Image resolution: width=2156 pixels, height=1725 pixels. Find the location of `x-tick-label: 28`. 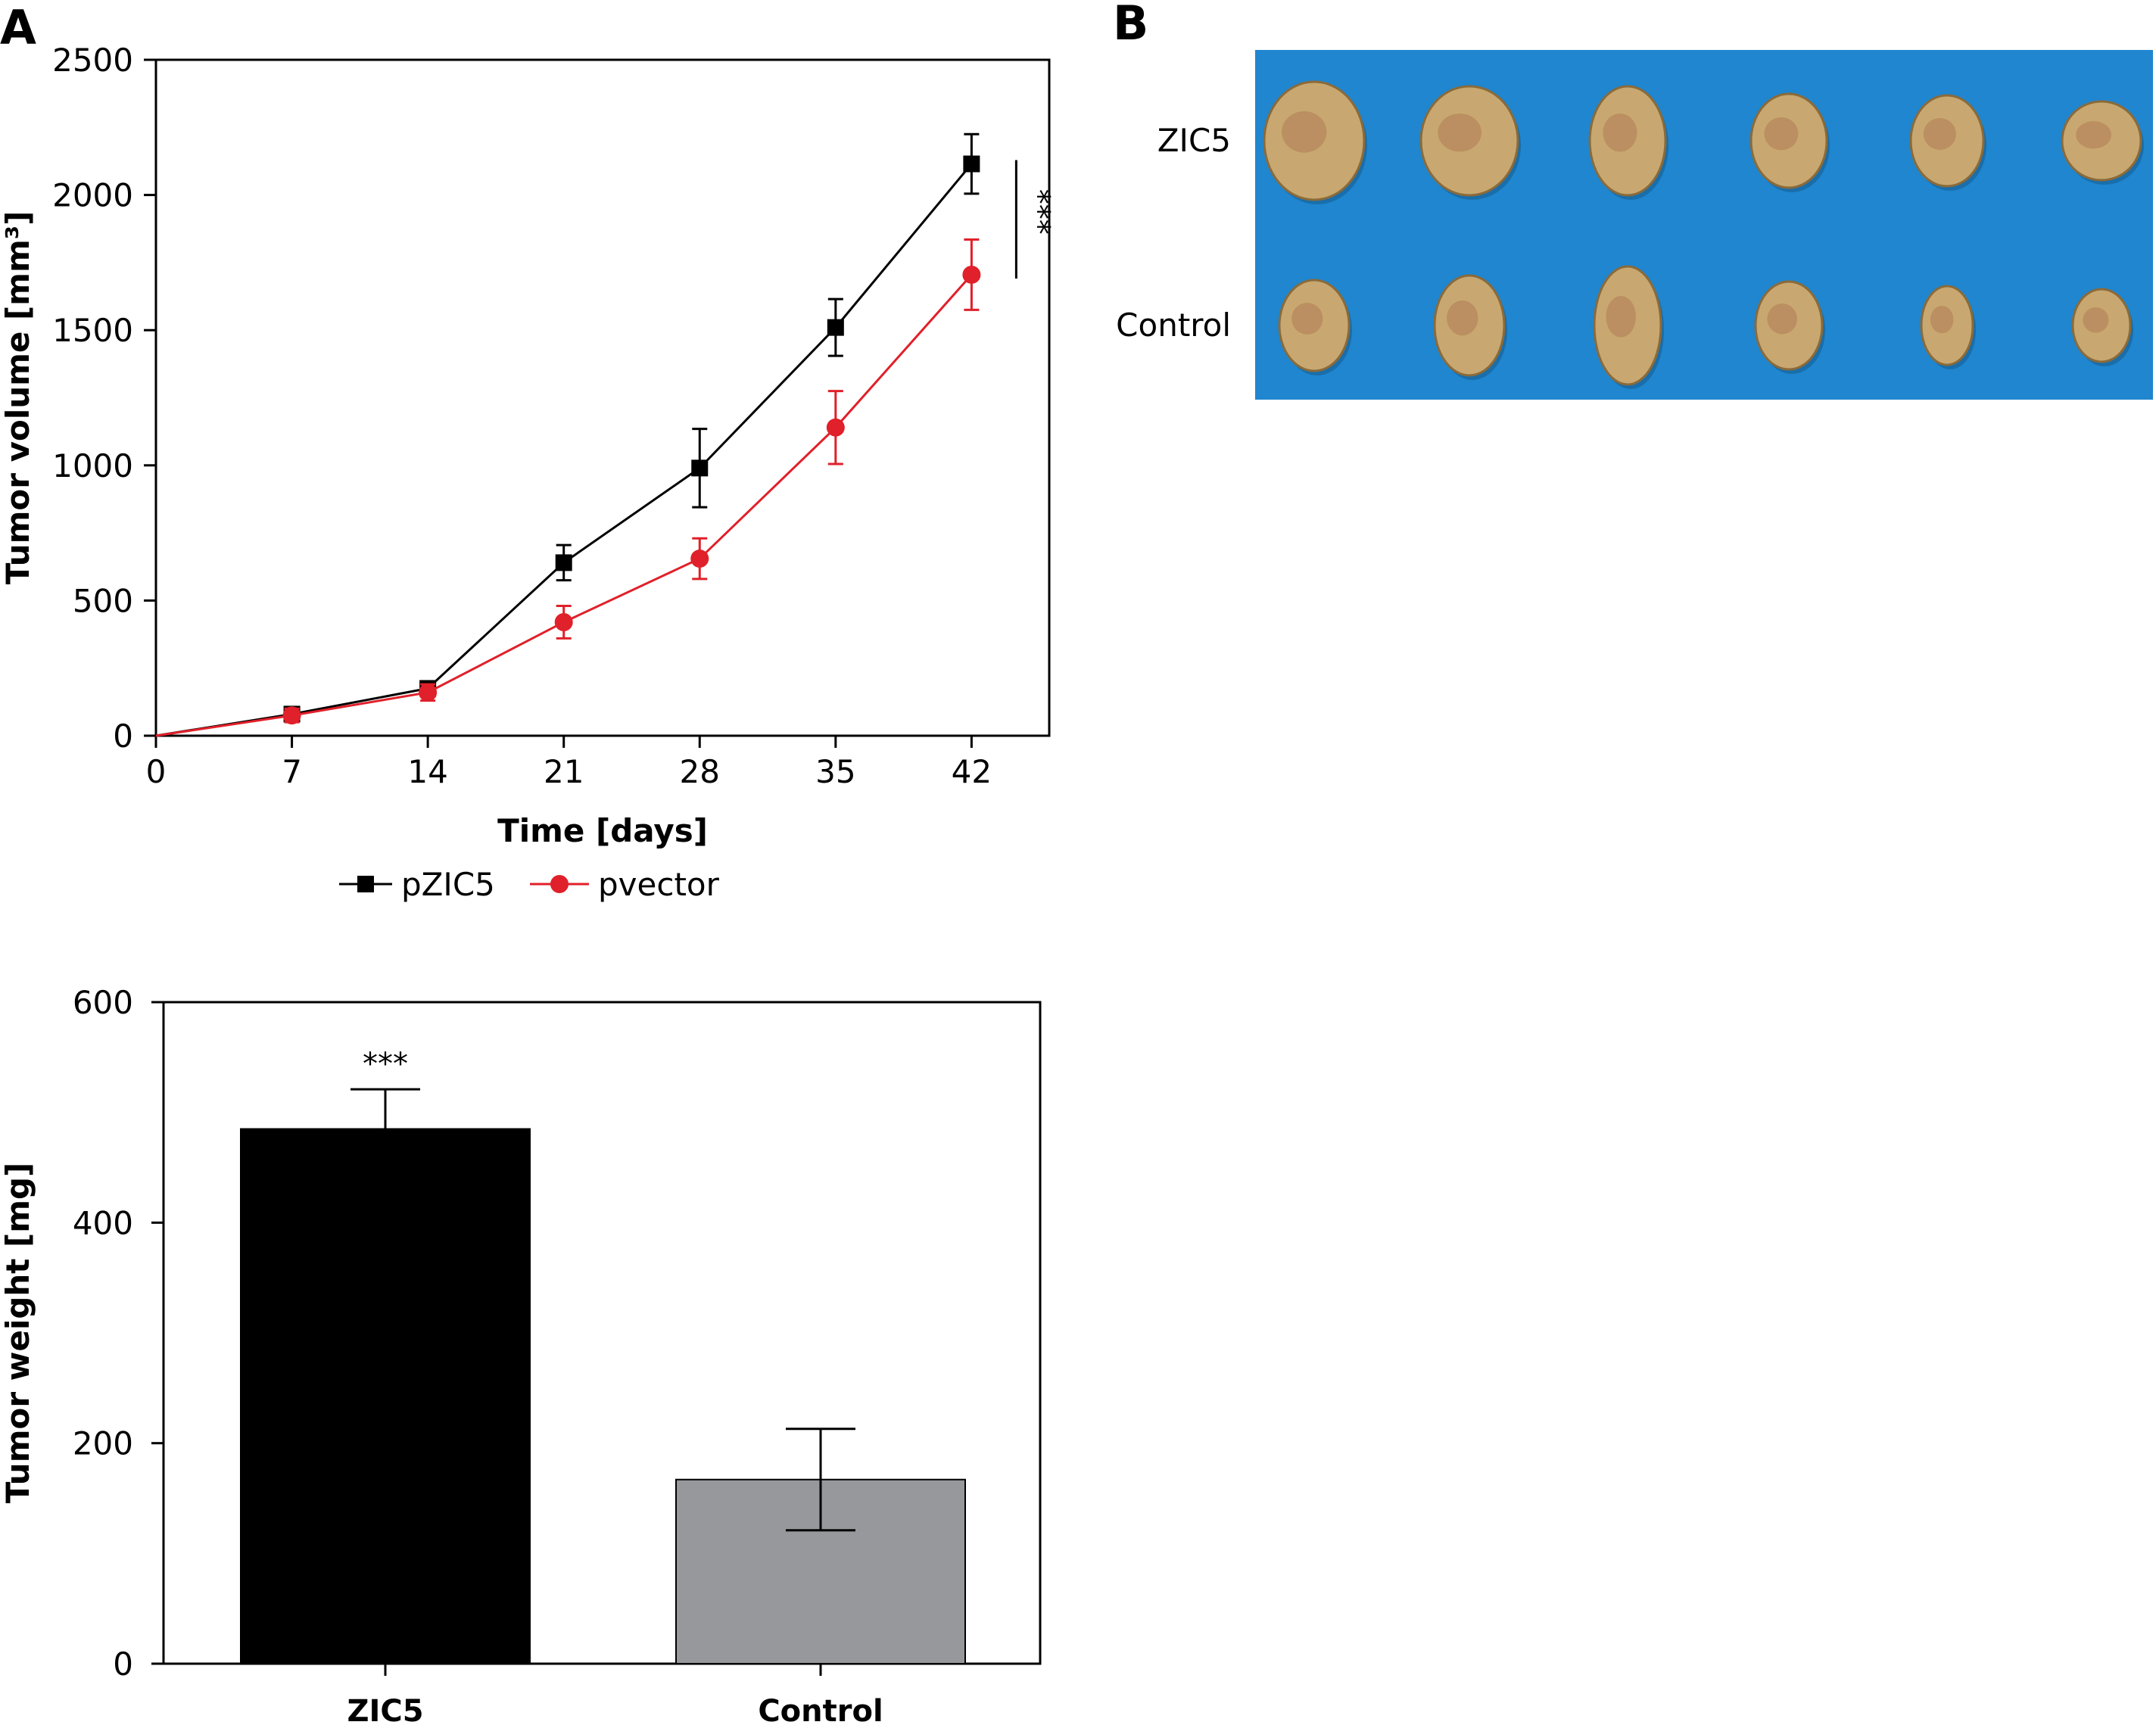

x-tick-label: 28 is located at coordinates (700, 771).